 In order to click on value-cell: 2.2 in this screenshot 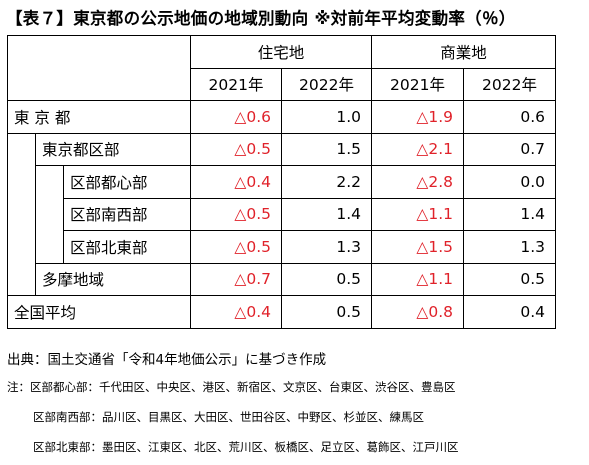, I will do `click(326, 182)`.